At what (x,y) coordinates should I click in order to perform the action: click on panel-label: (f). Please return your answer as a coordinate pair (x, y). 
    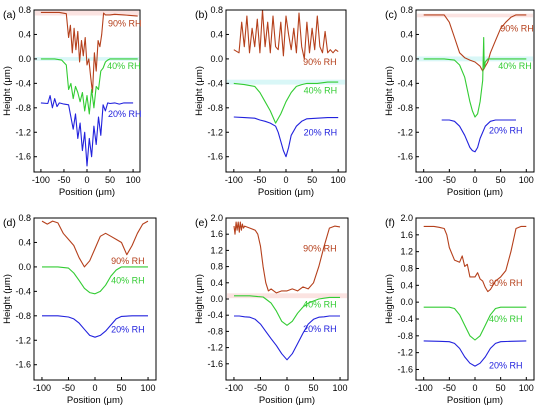
    Looking at the image, I should click on (390, 223).